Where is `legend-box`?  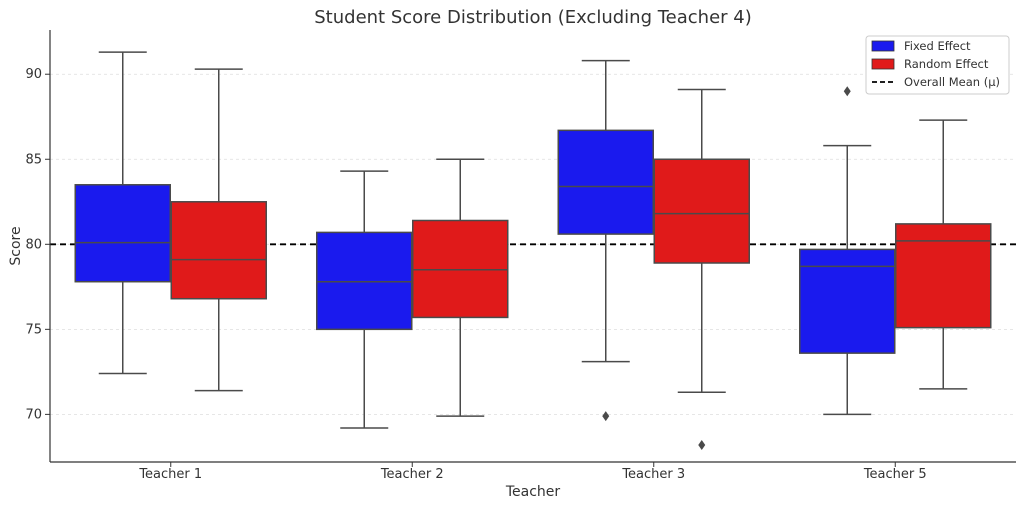 legend-box is located at coordinates (937, 65).